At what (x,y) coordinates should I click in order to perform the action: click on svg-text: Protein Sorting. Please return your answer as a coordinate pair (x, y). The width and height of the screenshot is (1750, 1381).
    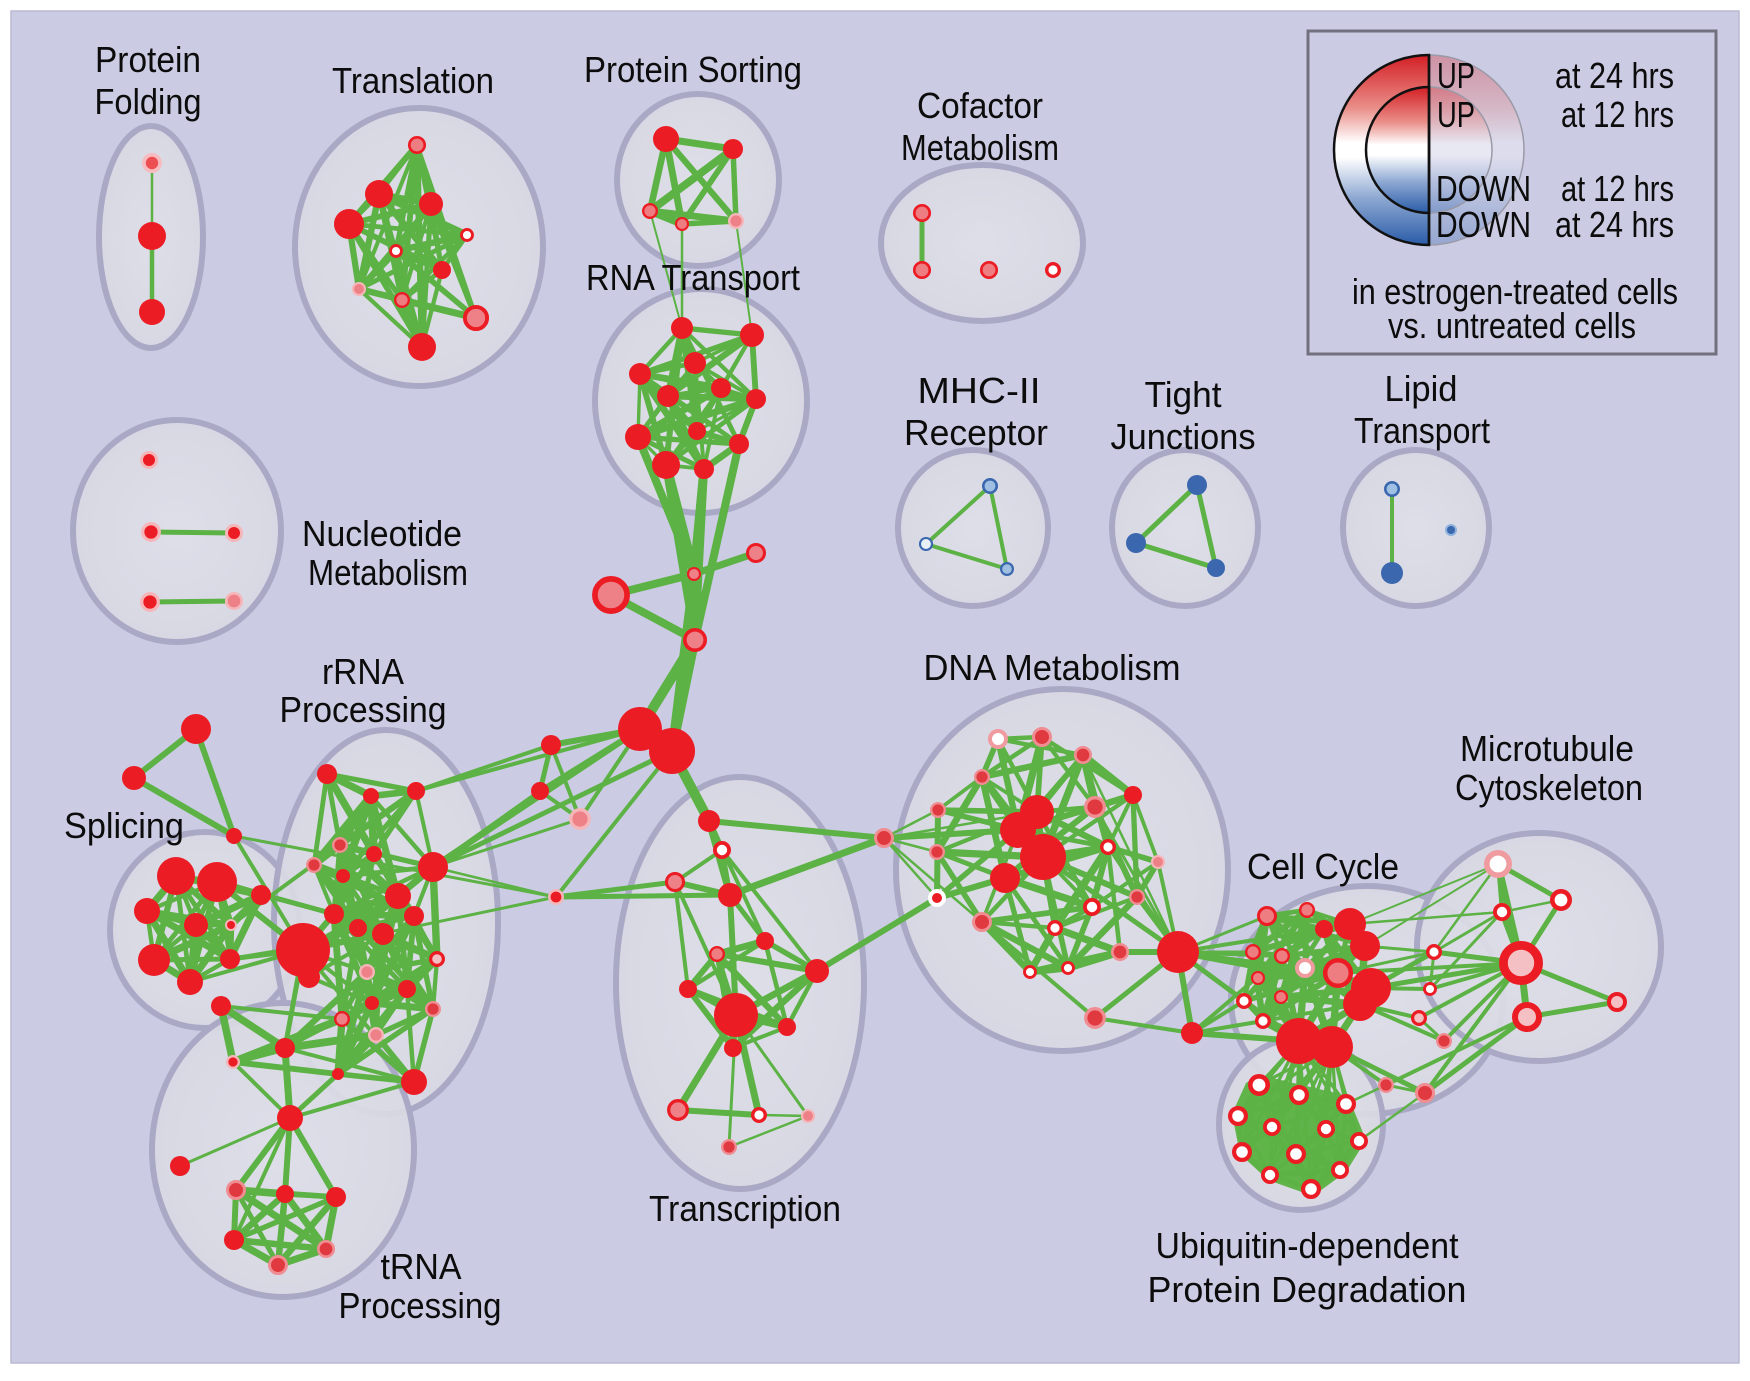
    Looking at the image, I should click on (693, 69).